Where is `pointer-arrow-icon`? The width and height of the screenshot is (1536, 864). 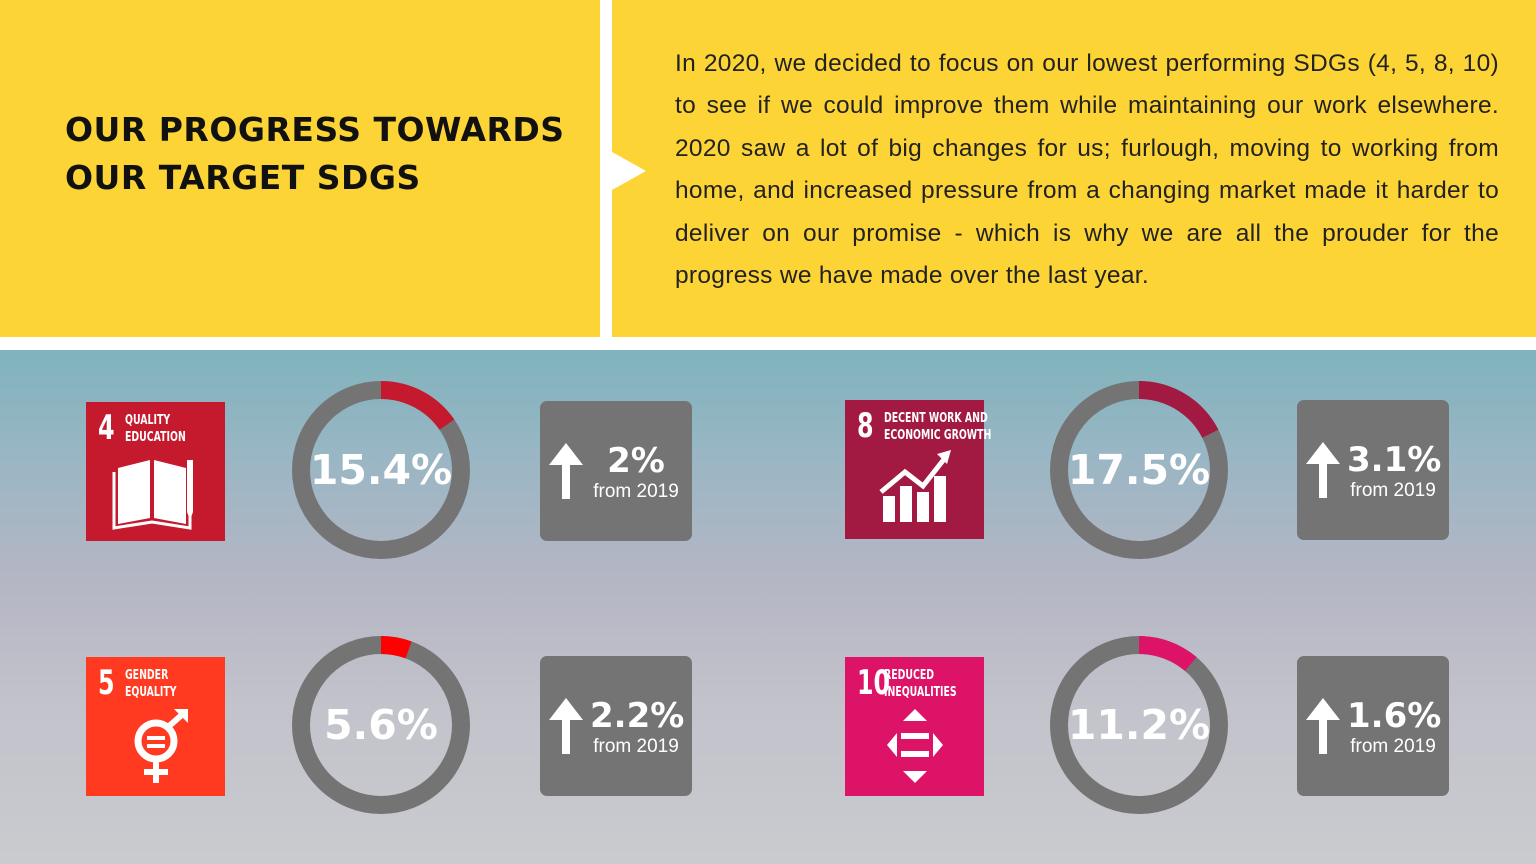 pointer-arrow-icon is located at coordinates (629, 171).